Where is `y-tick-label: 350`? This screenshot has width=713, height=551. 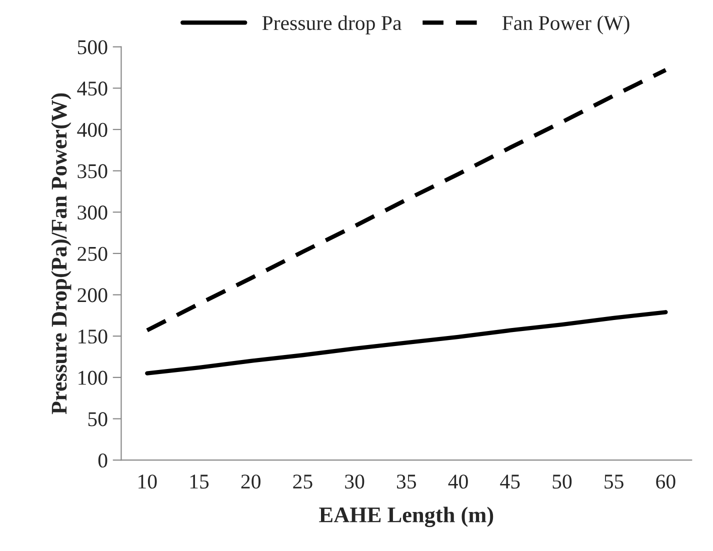
y-tick-label: 350 is located at coordinates (93, 171).